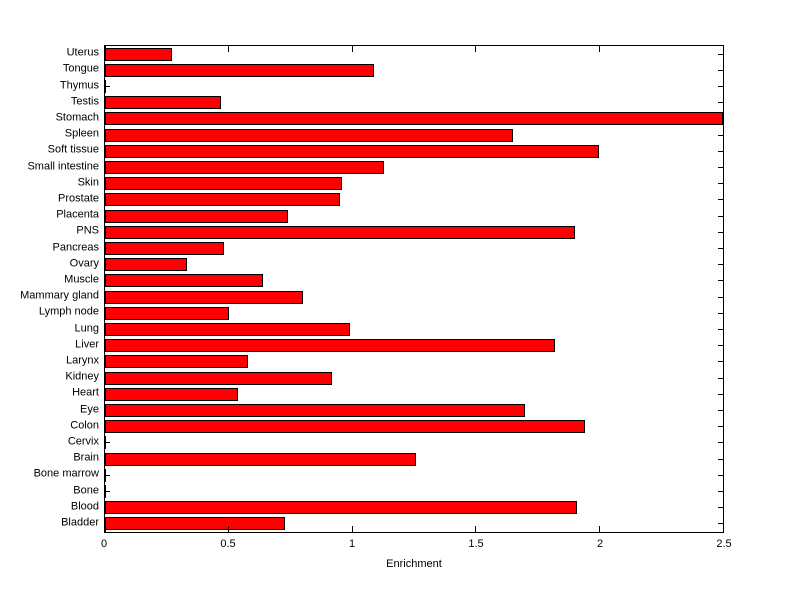 The width and height of the screenshot is (800, 599). I want to click on bar-bone, so click(105, 491).